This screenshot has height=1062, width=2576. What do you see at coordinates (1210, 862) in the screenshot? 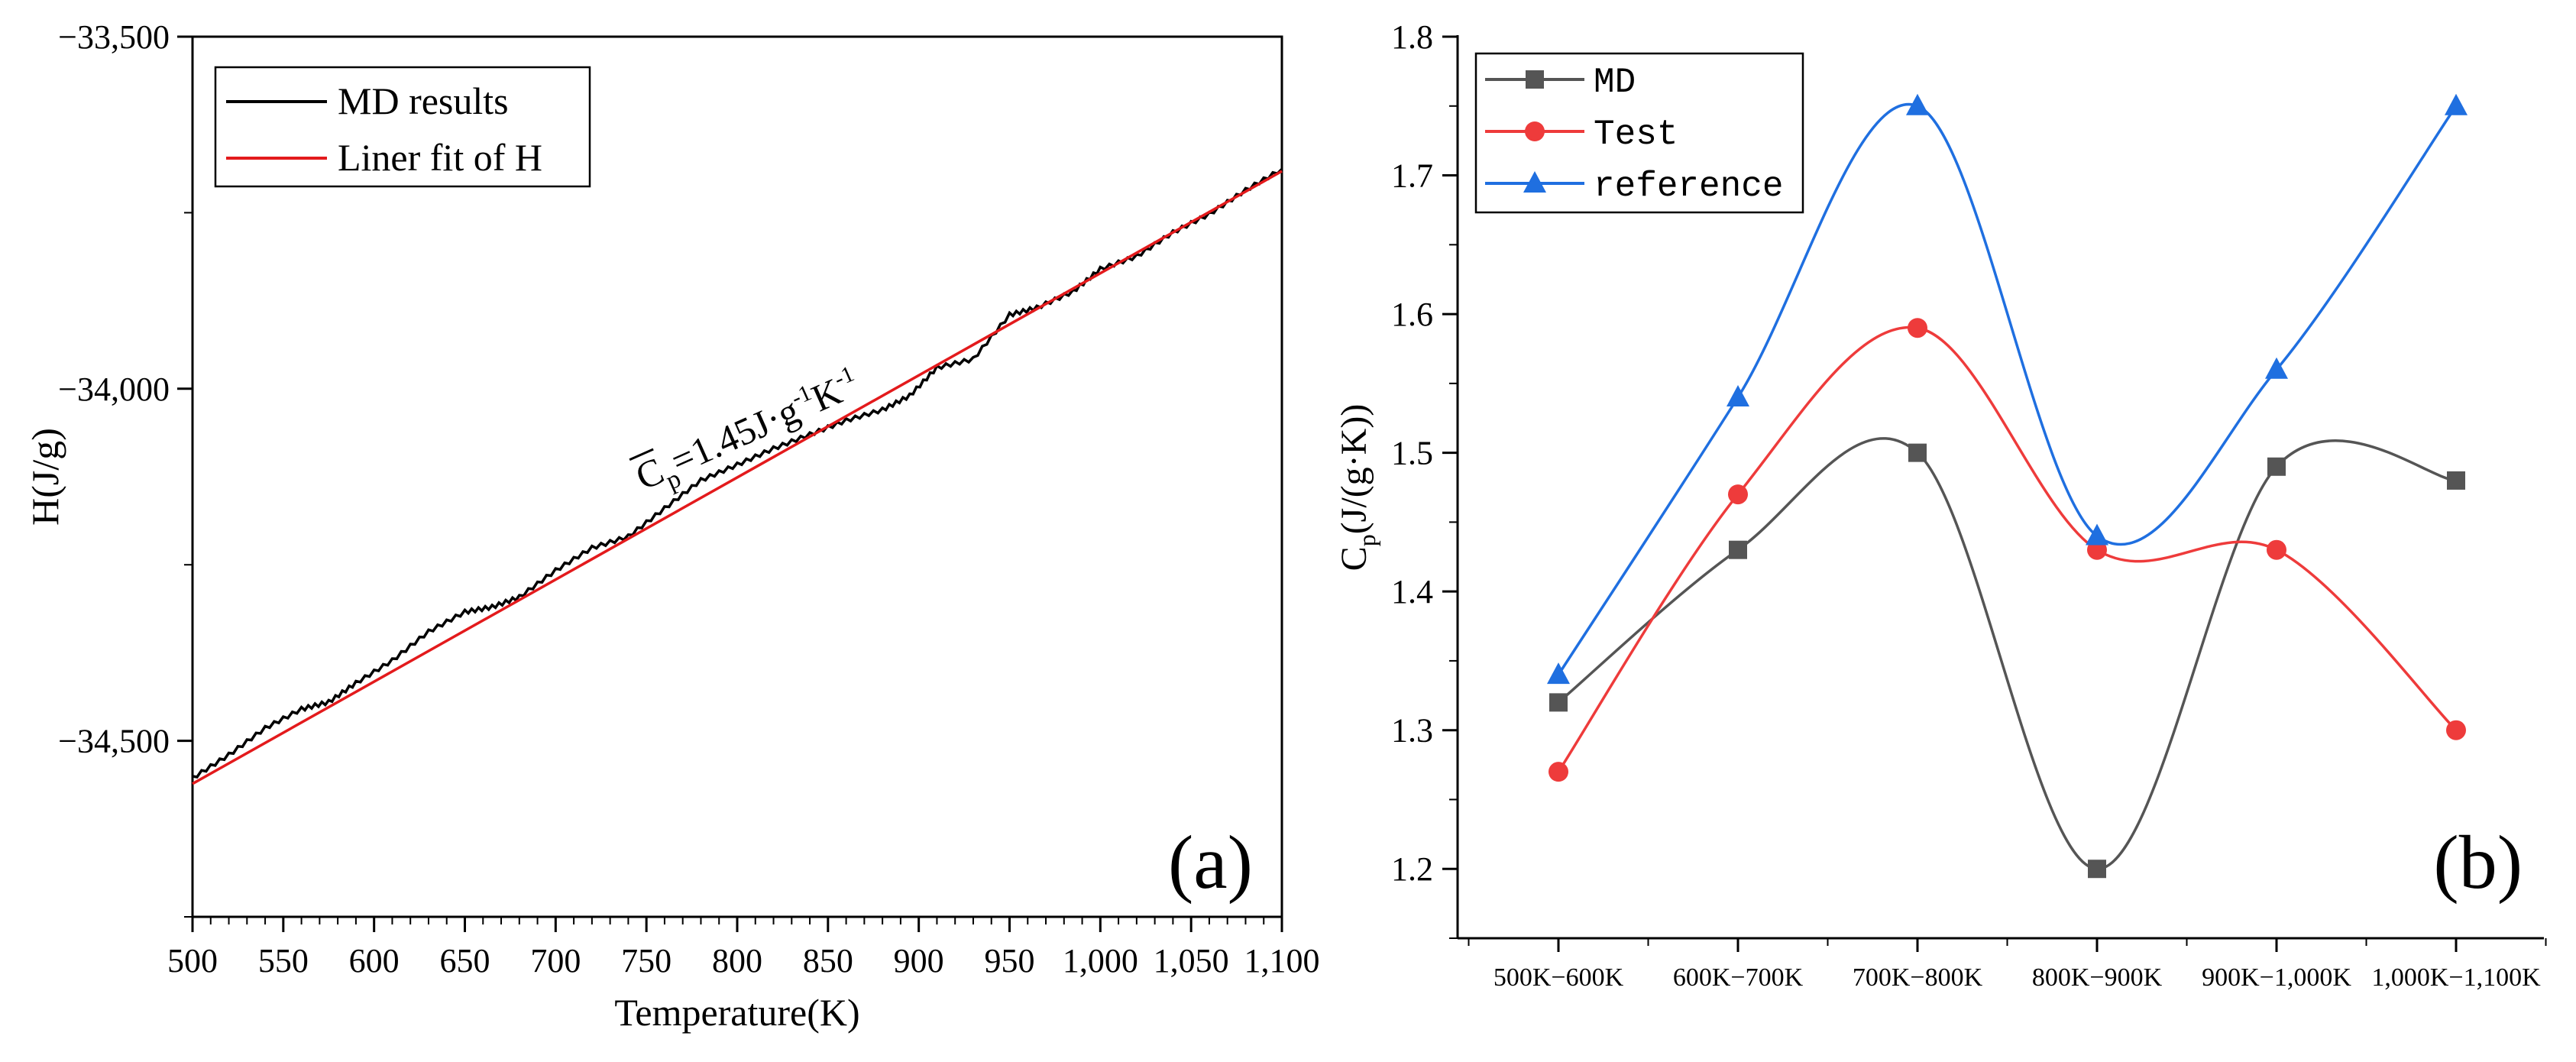
I see `panel-a-label: (a)` at bounding box center [1210, 862].